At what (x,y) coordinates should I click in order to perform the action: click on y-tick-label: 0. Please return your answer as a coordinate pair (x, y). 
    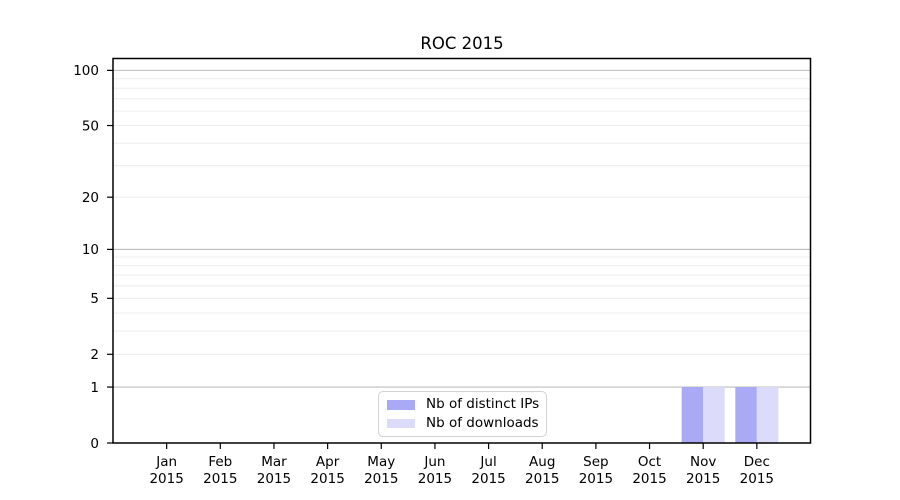
    Looking at the image, I should click on (94, 444).